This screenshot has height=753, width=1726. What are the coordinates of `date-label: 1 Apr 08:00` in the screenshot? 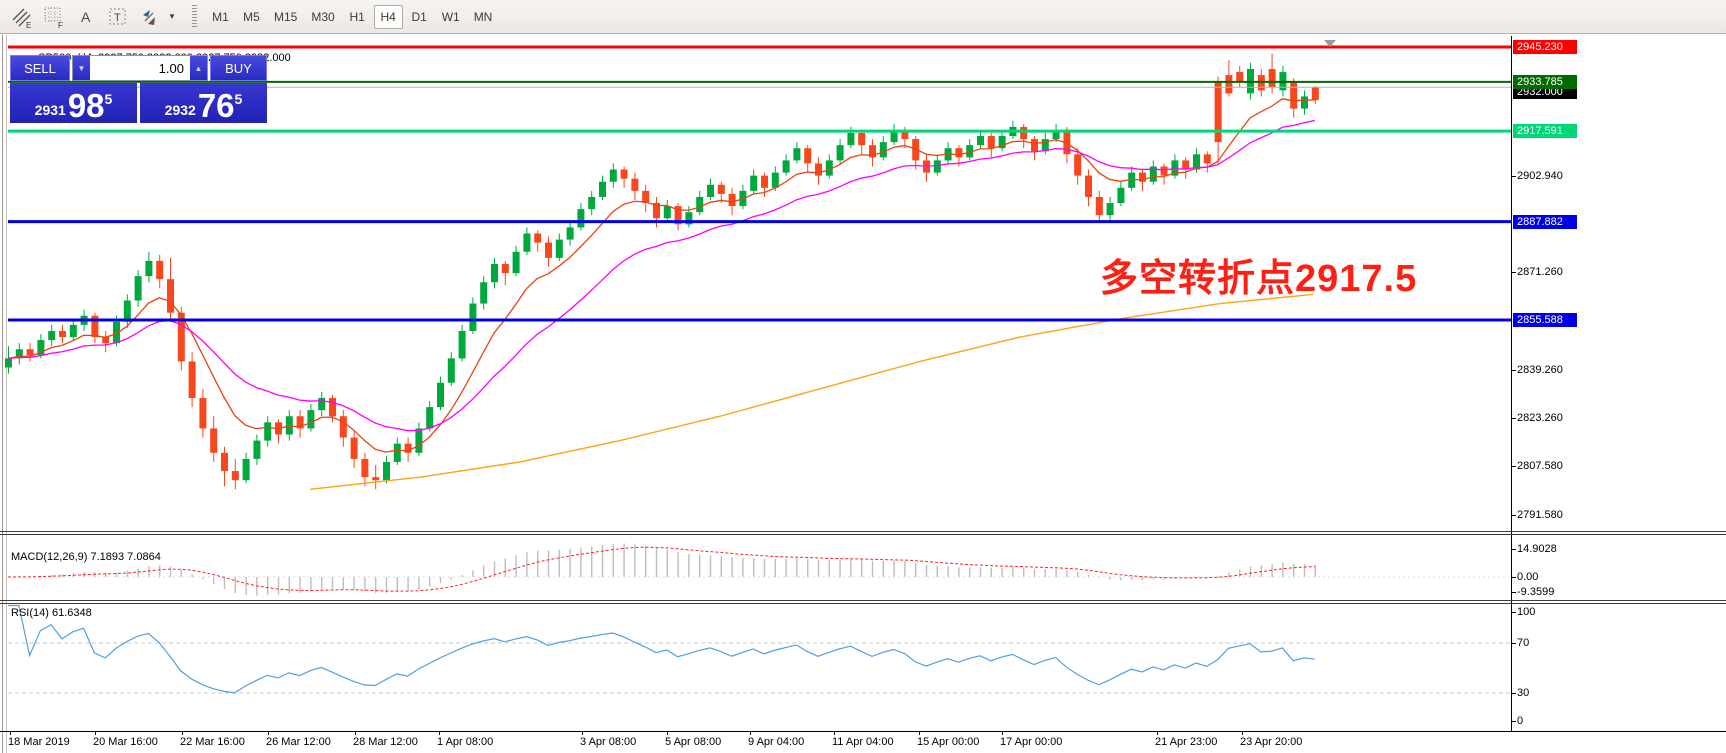 It's located at (465, 742).